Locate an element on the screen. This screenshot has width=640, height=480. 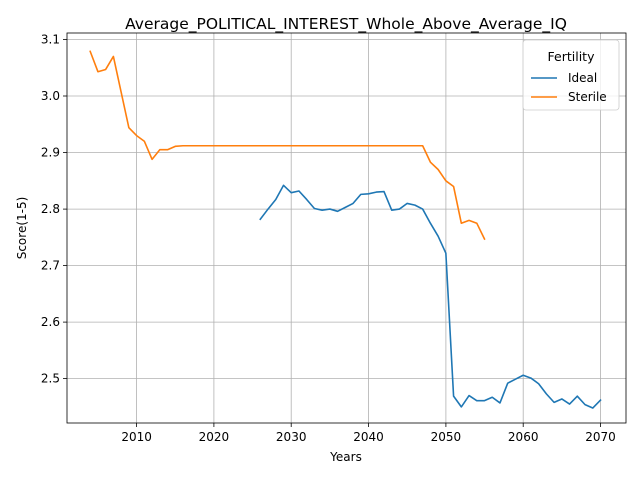
y-axis-ticks: 2.5 2.6 2.7 2.8 2.9 3.0 3.1 is located at coordinates (54, 209).